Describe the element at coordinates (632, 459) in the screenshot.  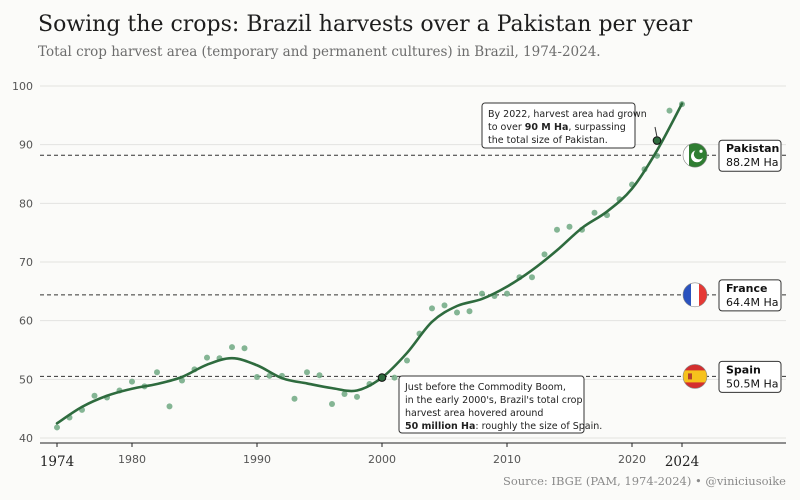
I see `x-tick-label: 2020` at that location.